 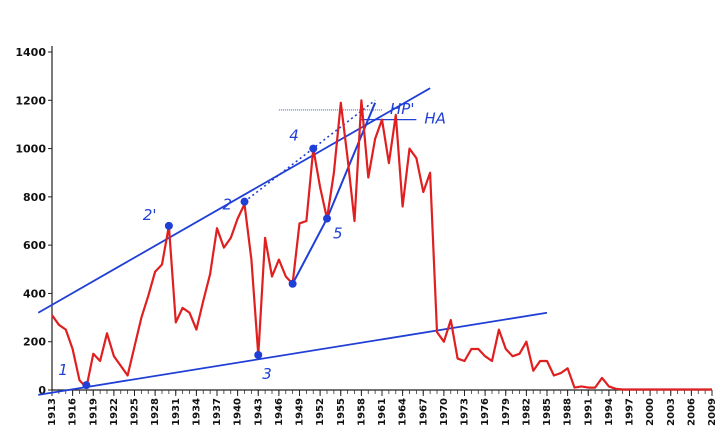 I want to click on x-tick-label: 1934, so click(x=196, y=412).